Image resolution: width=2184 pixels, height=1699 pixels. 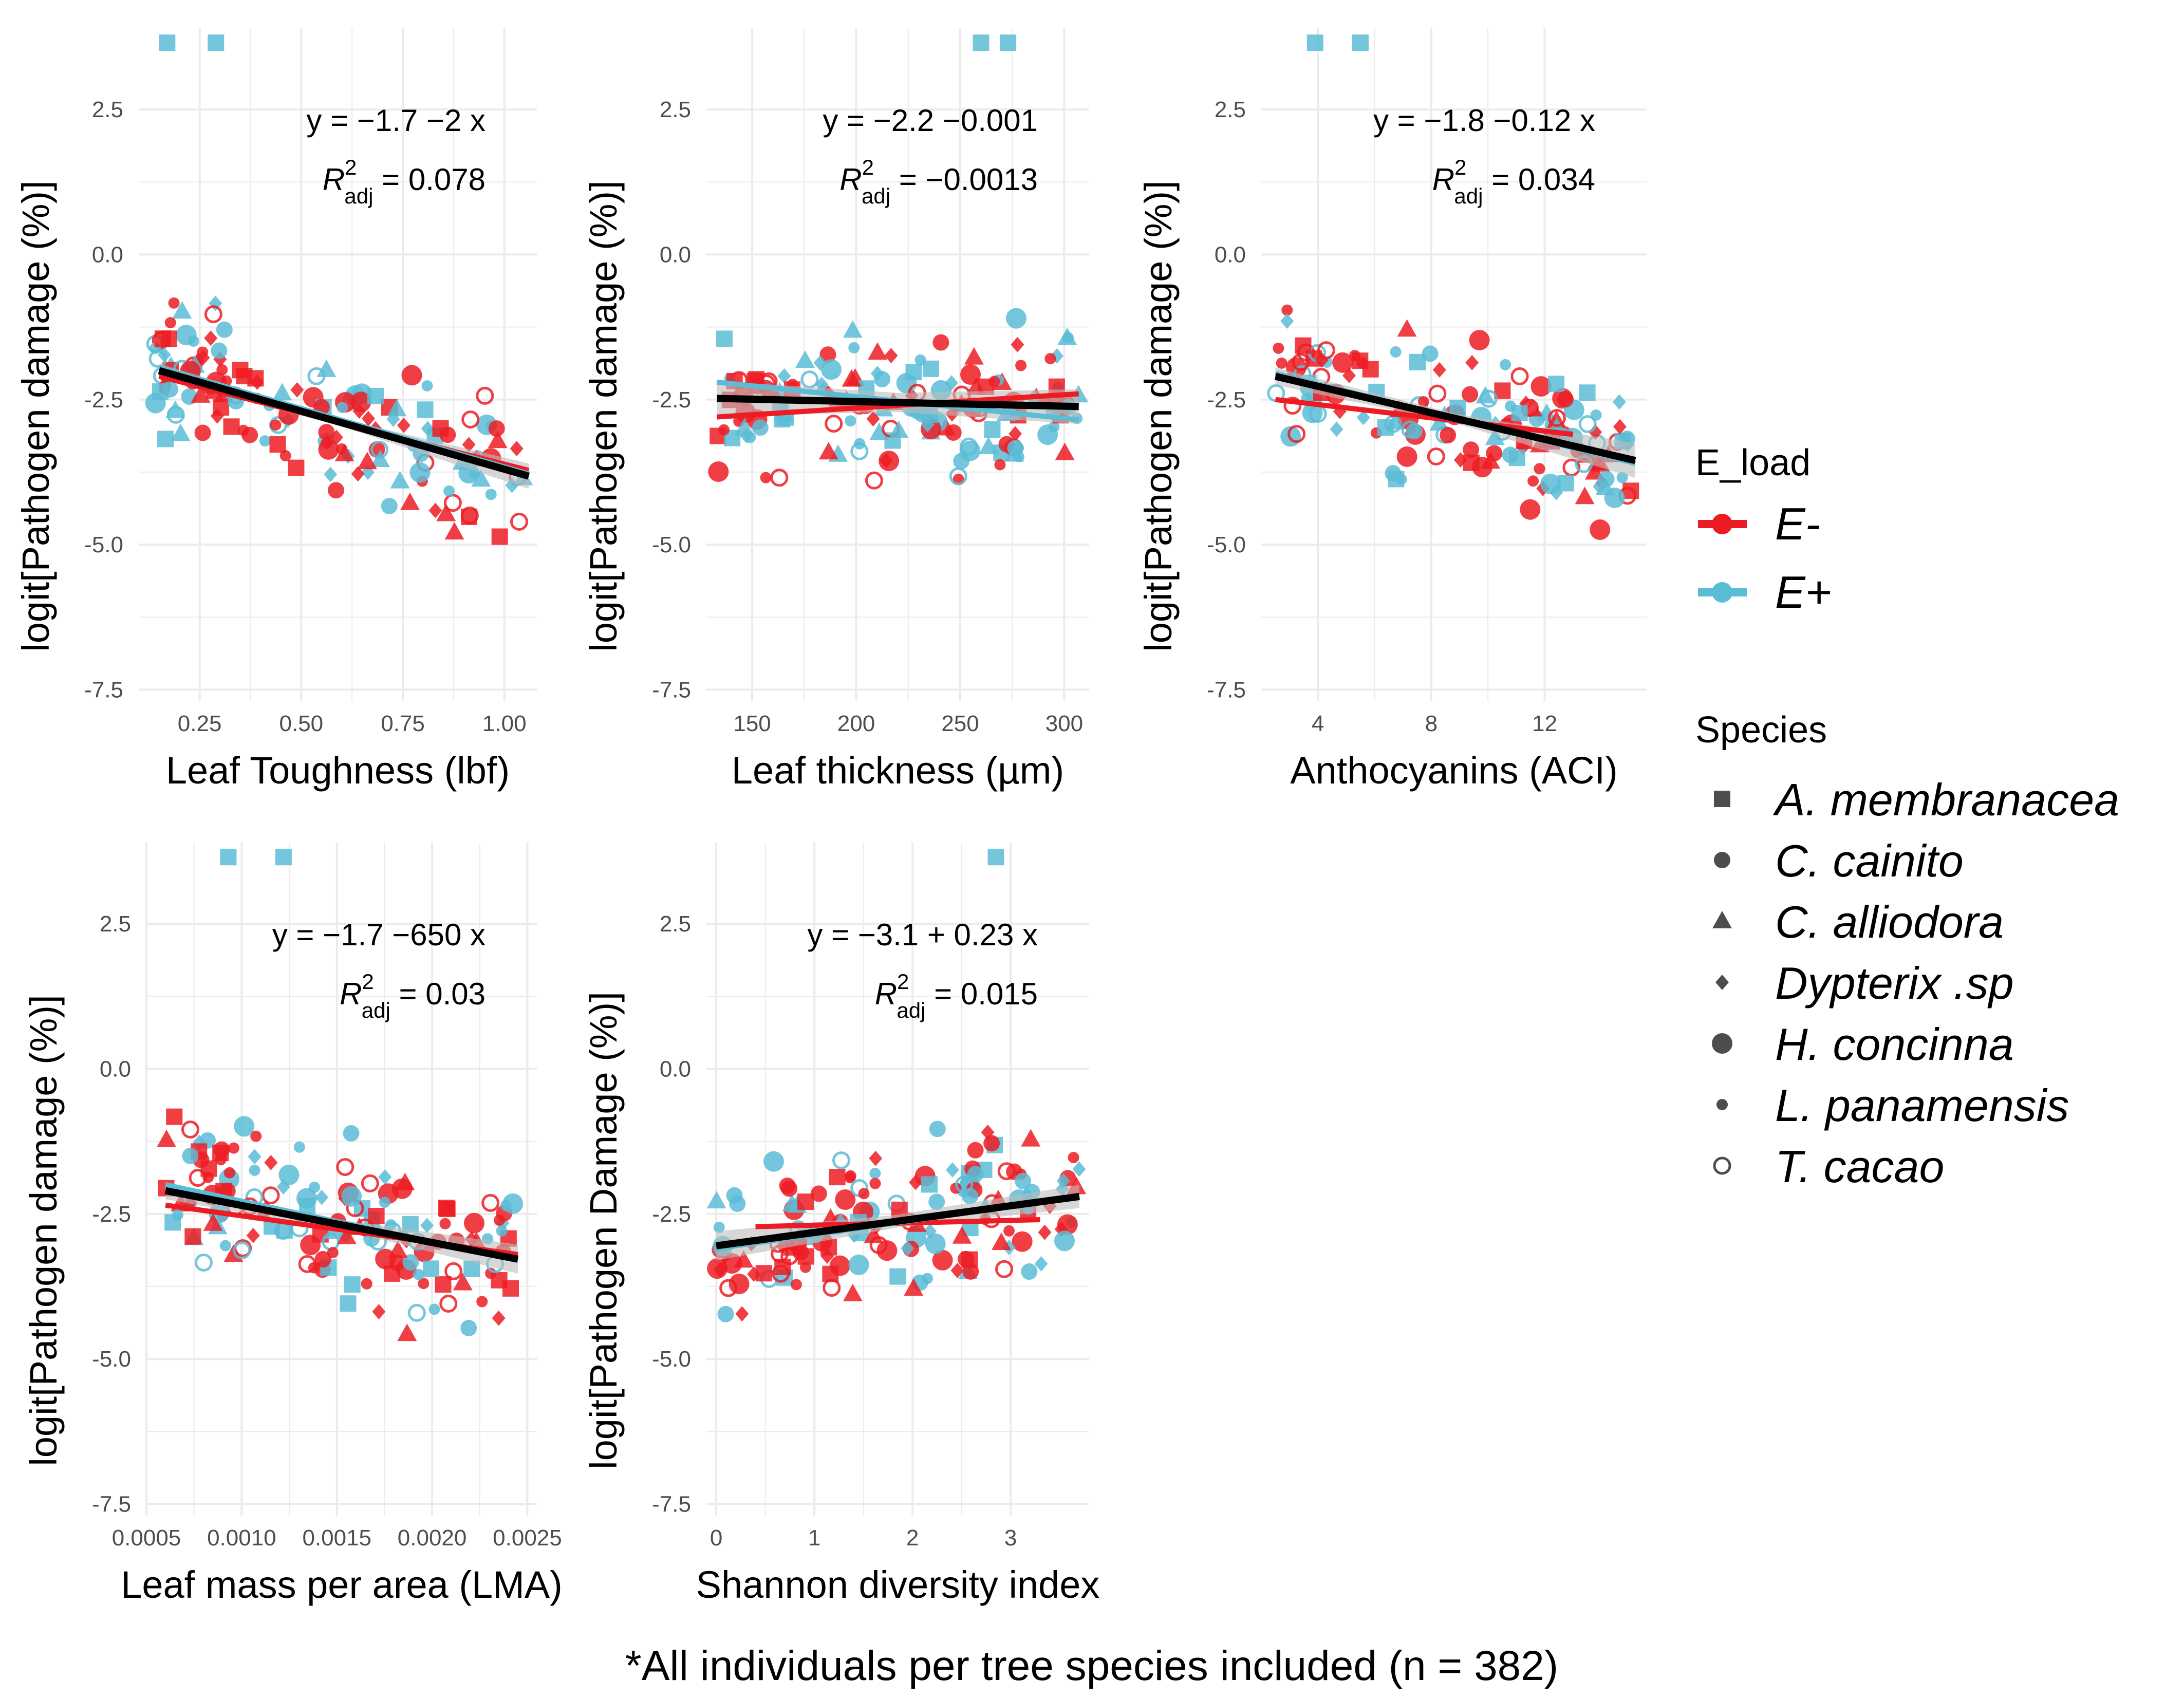 What do you see at coordinates (898, 770) in the screenshot?
I see `x-axis-title: Leaf thickness (µm)` at bounding box center [898, 770].